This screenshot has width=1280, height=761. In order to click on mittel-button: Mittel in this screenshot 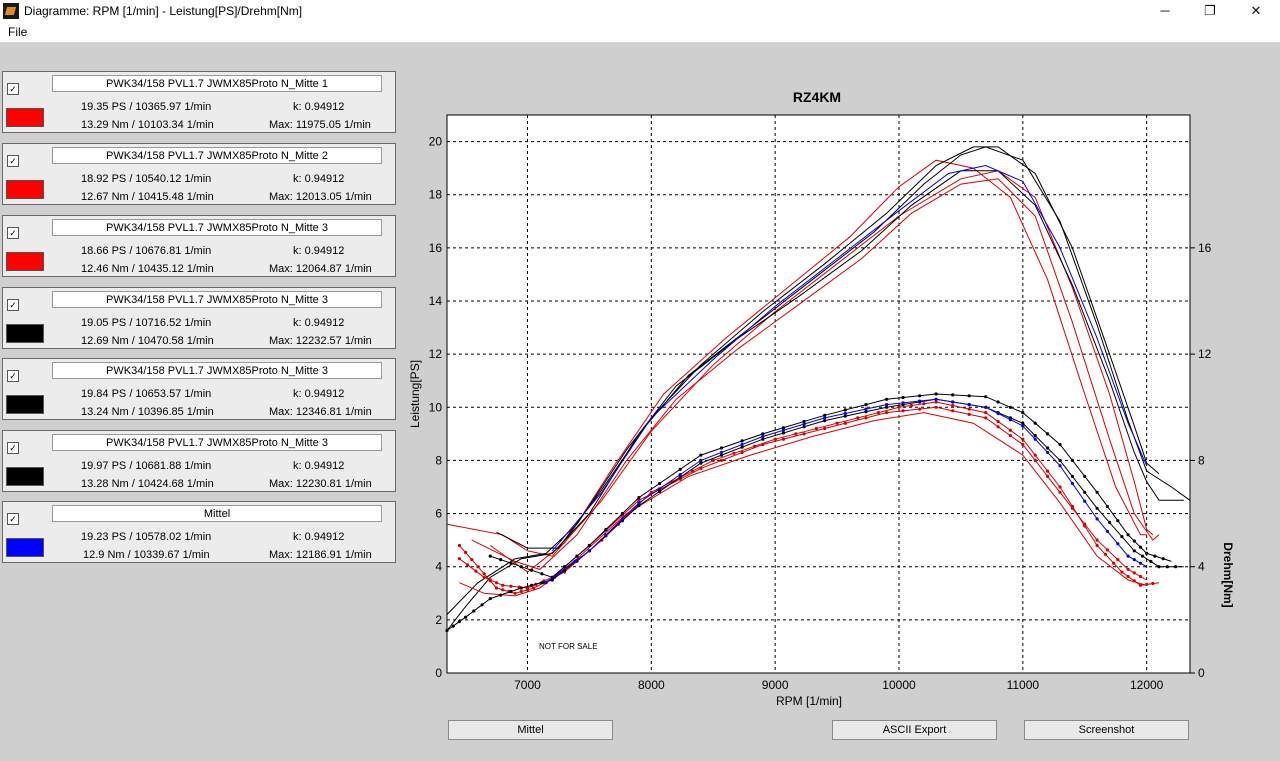, I will do `click(530, 730)`.